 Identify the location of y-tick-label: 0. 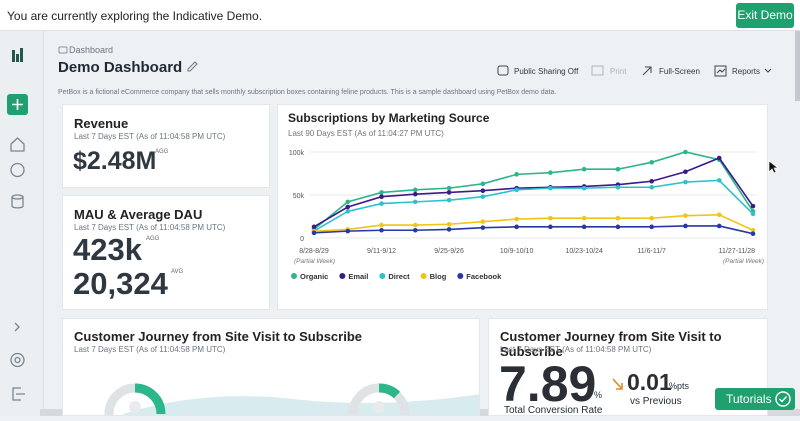
(302, 239).